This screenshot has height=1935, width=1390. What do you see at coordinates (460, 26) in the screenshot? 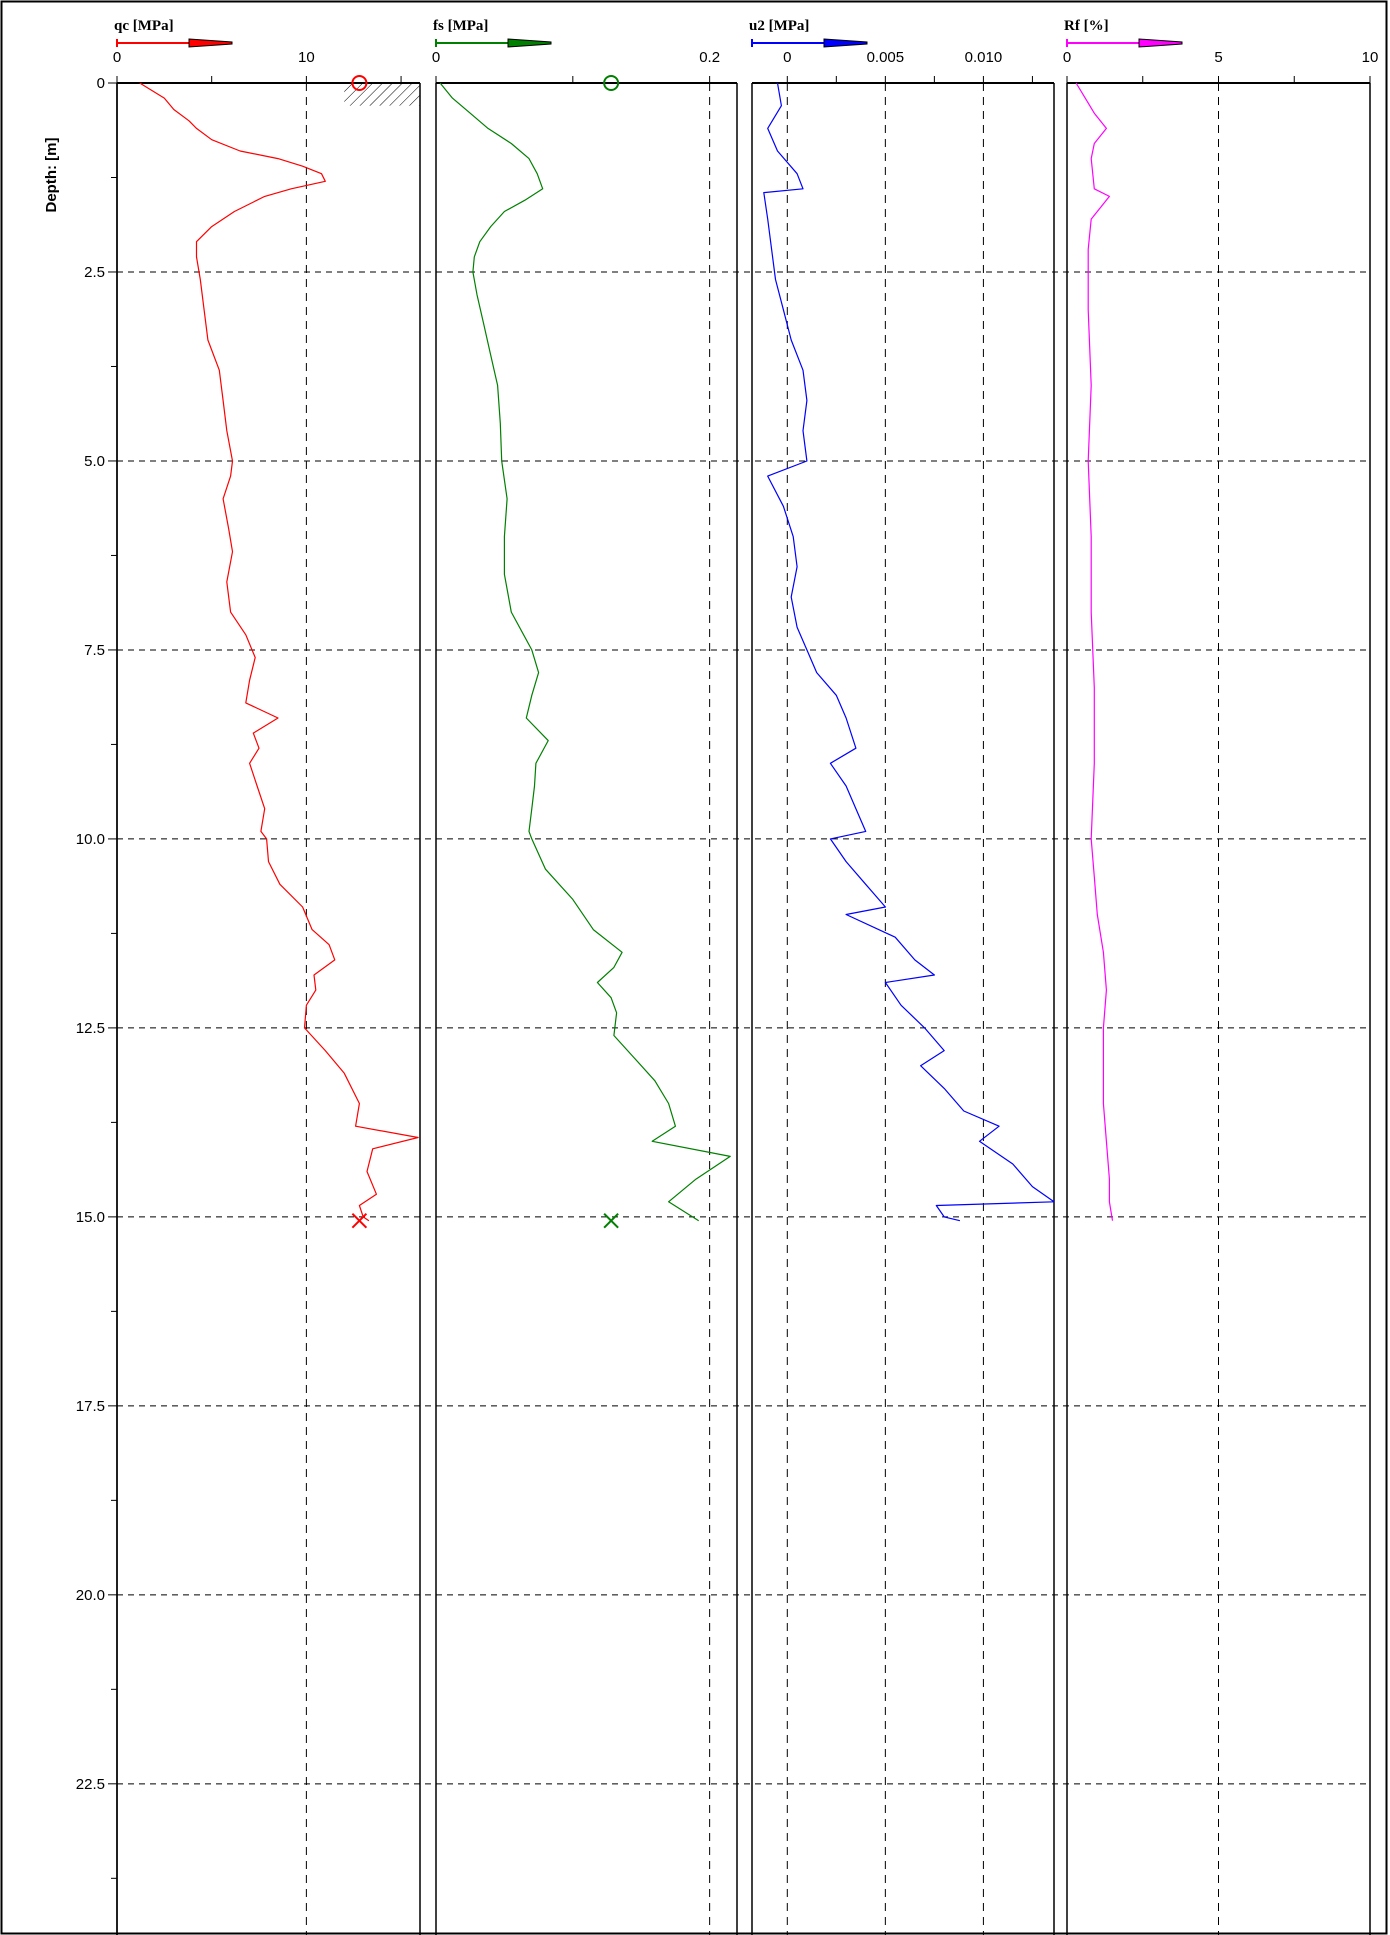
I see `track-title: fs [MPa]` at bounding box center [460, 26].